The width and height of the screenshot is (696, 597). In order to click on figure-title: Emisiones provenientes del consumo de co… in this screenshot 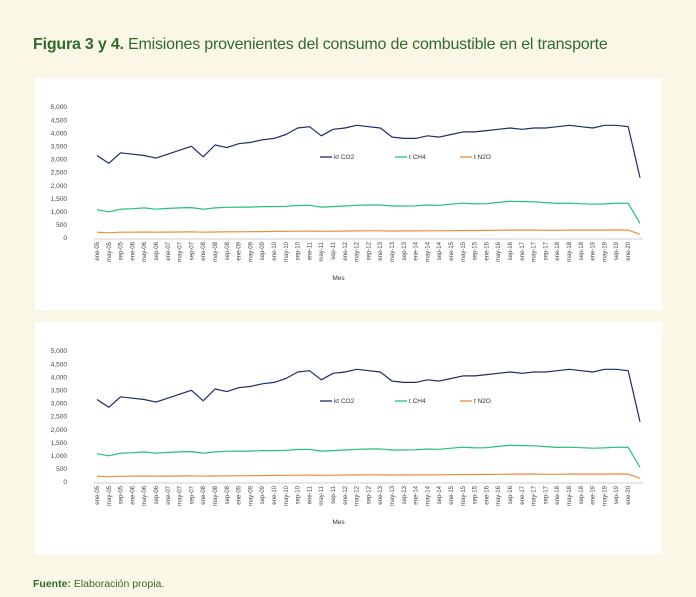, I will do `click(365, 44)`.